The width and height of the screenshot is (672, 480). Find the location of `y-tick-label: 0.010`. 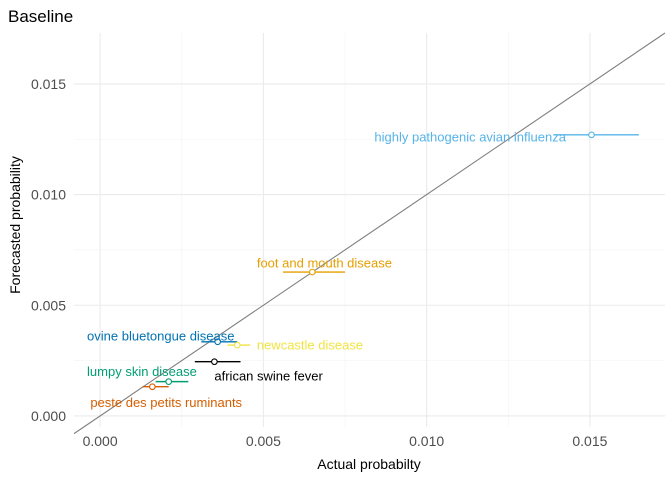

y-tick-label: 0.010 is located at coordinates (48, 195).